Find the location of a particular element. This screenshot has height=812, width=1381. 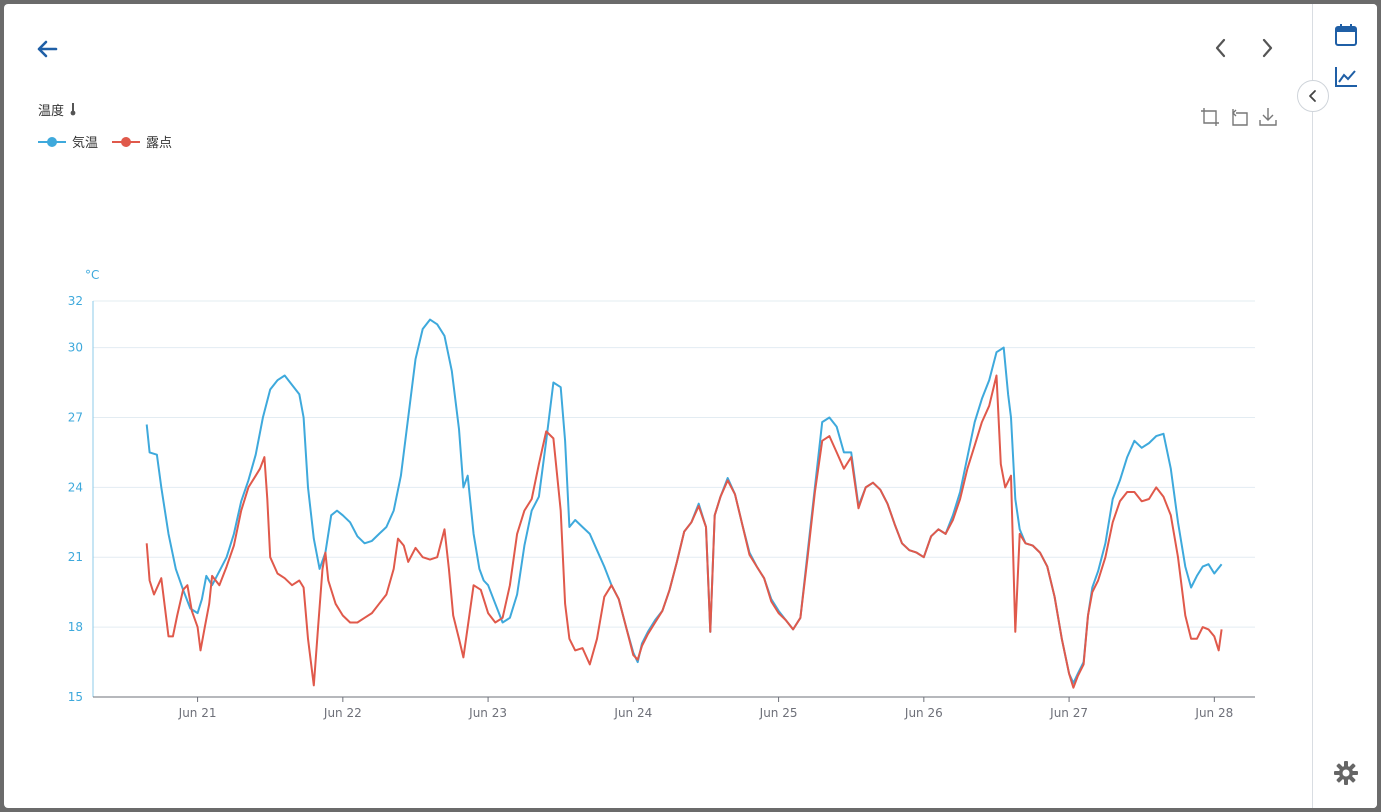

x-tick-label: Jun 24 is located at coordinates (632, 713).